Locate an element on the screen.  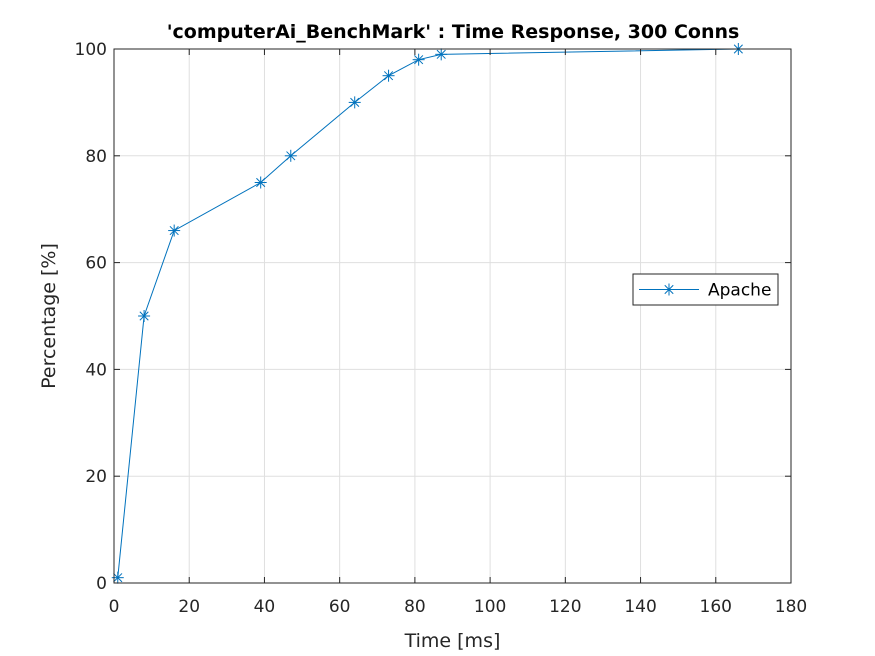
y-tick-label: 0 is located at coordinates (101, 584).